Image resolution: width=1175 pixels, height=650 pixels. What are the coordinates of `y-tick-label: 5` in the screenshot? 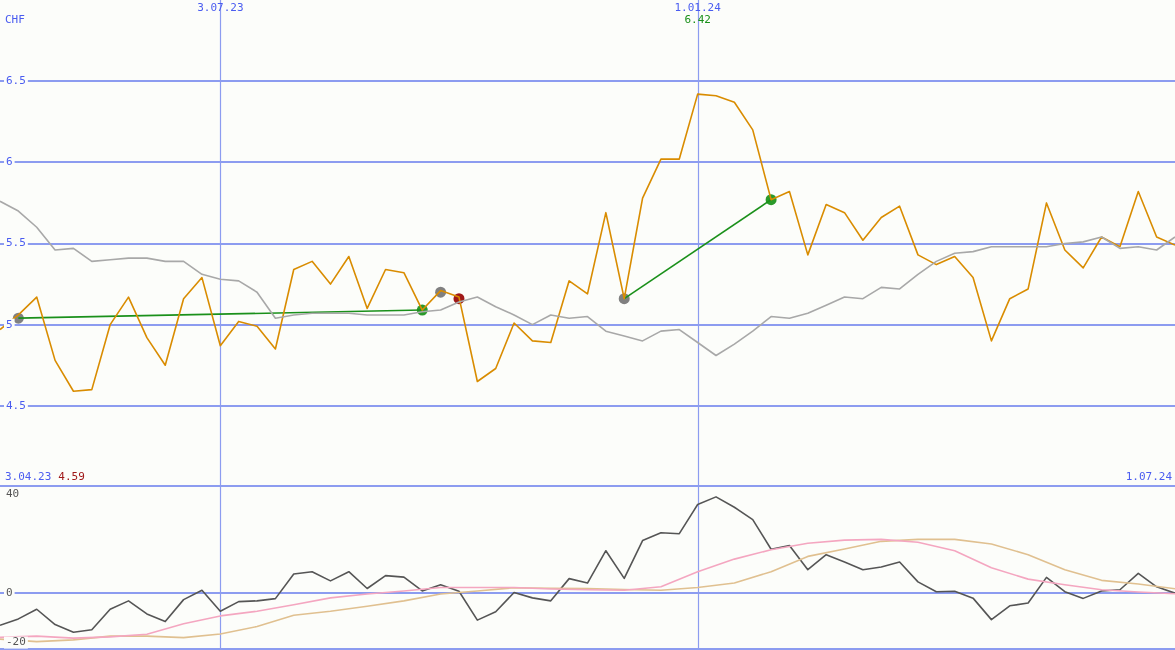 It's located at (9, 324).